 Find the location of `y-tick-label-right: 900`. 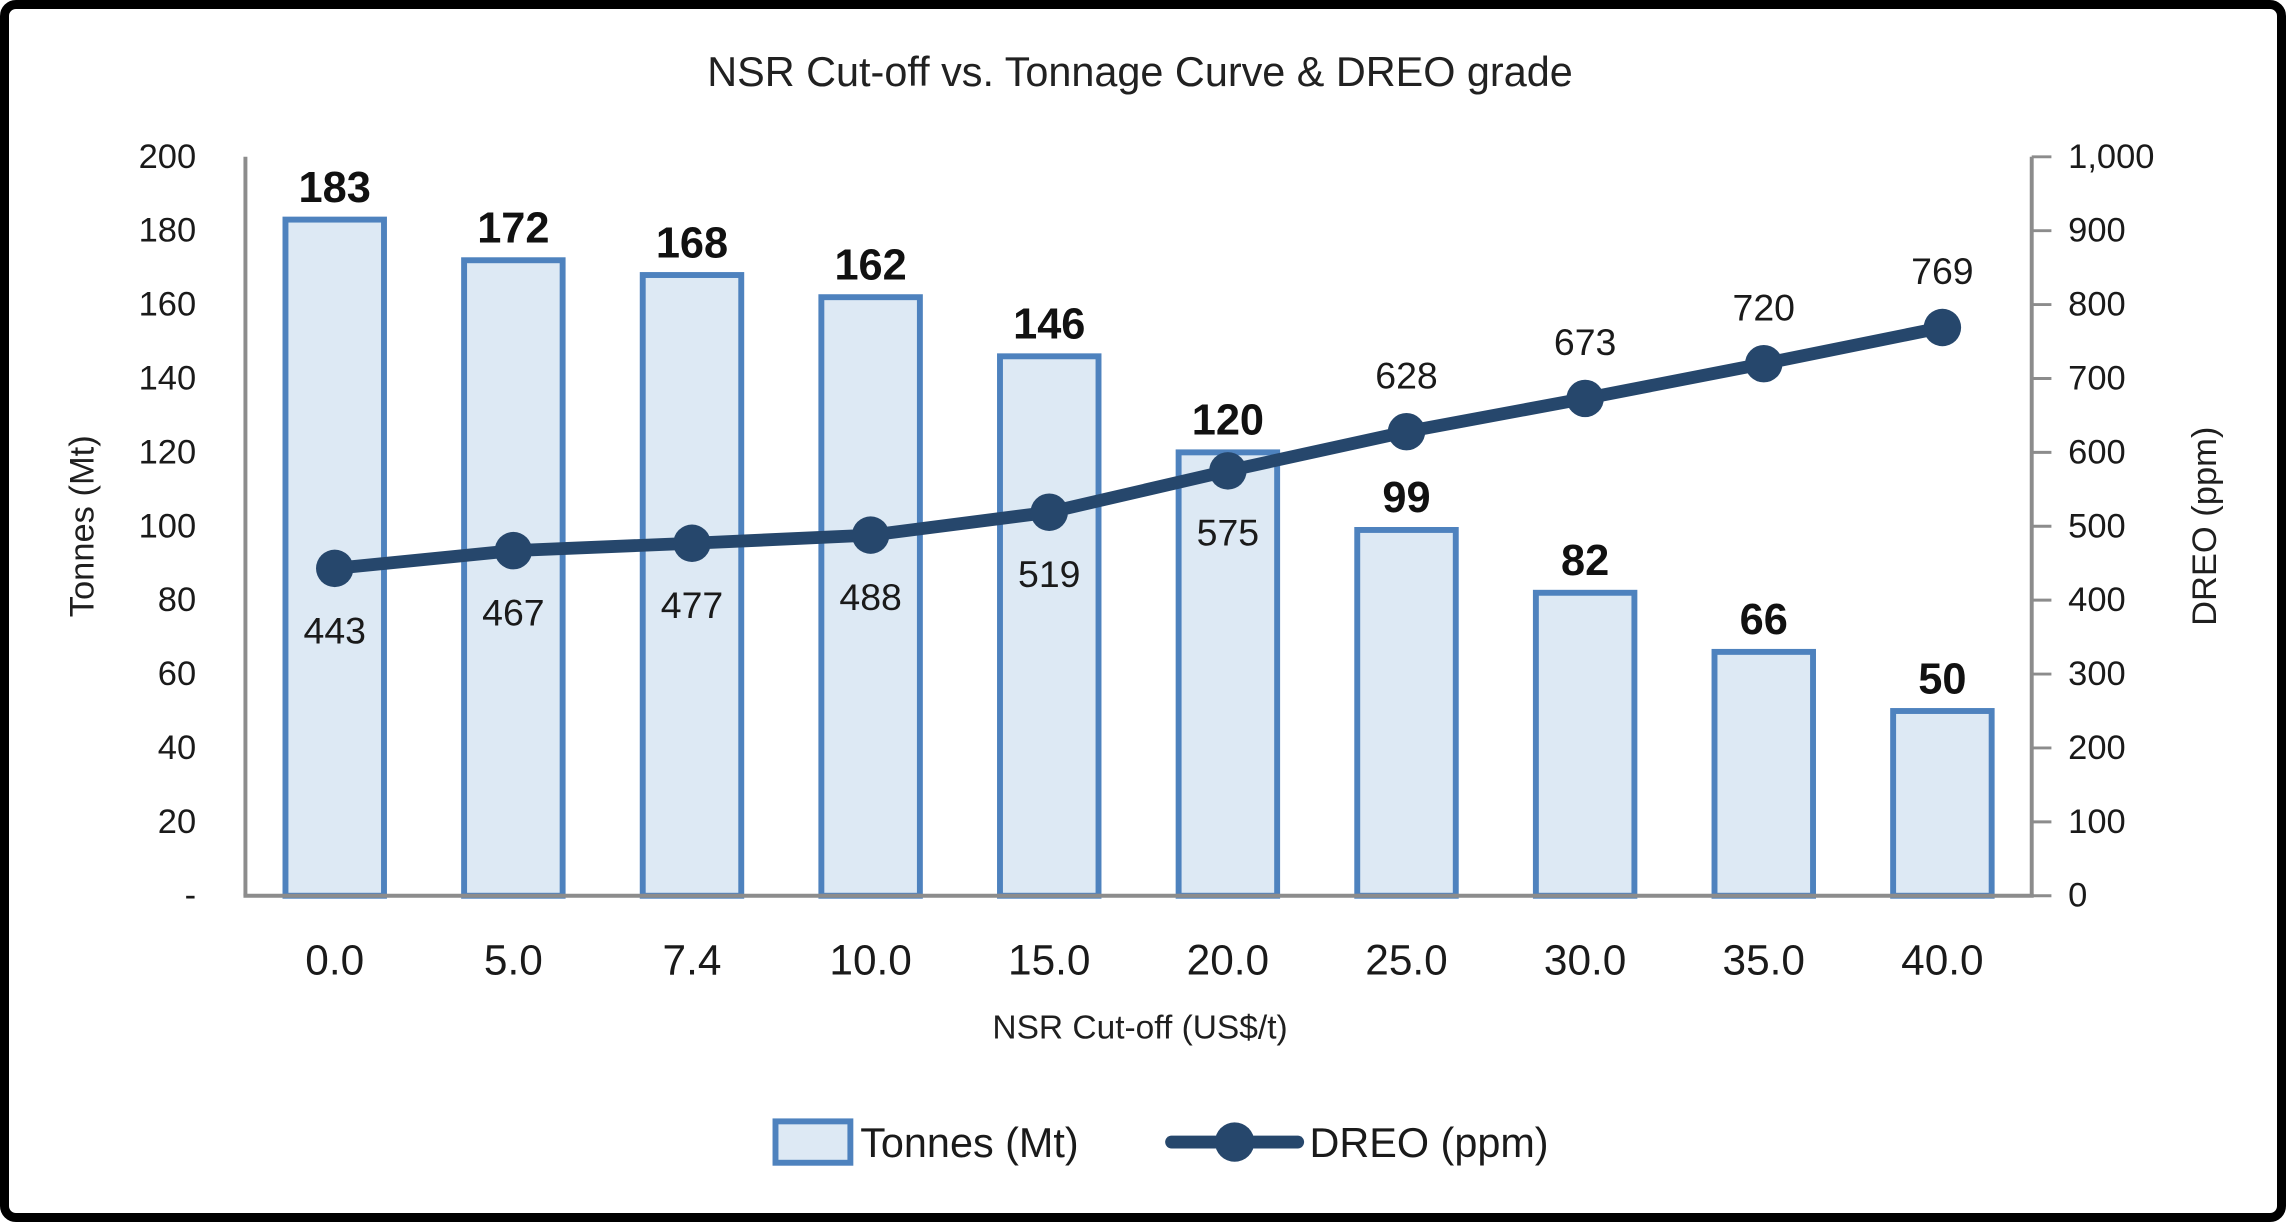

y-tick-label-right: 900 is located at coordinates (2097, 231).